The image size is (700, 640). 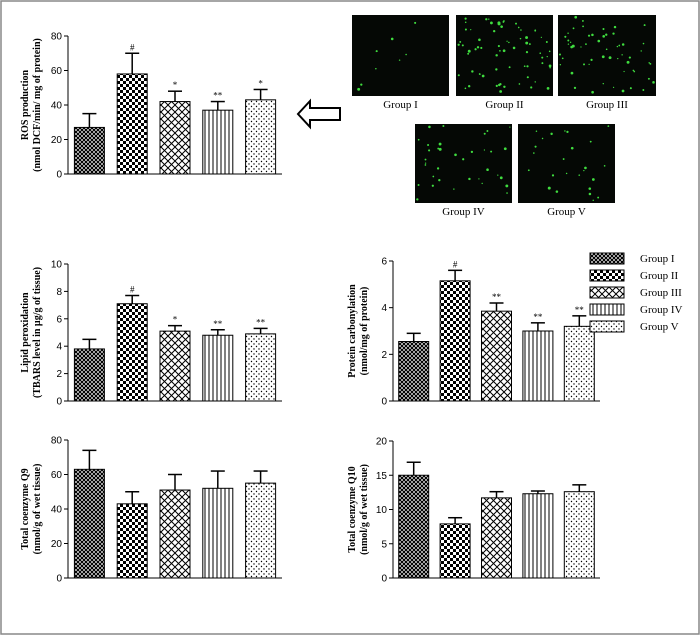 What do you see at coordinates (657, 259) in the screenshot?
I see `legend-label: Group I` at bounding box center [657, 259].